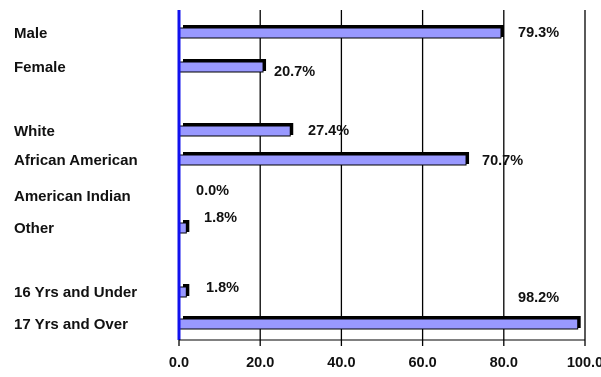 The width and height of the screenshot is (601, 377). I want to click on x-tick-label: 40.0, so click(341, 363).